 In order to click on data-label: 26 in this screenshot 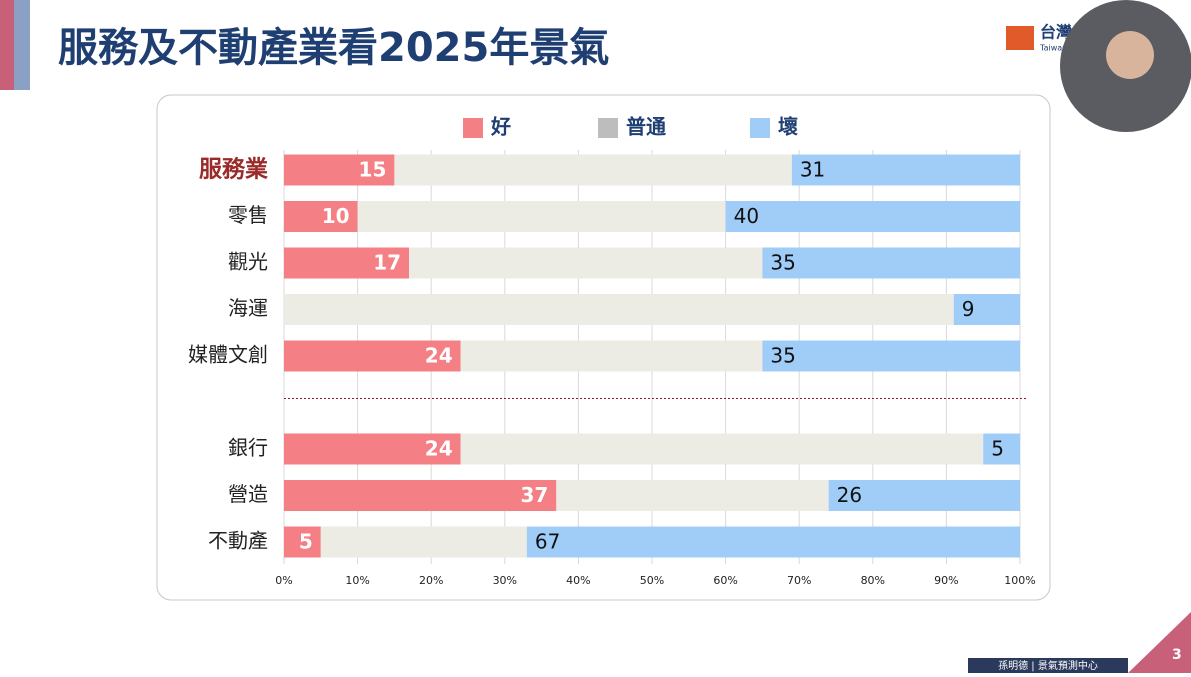, I will do `click(849, 495)`.